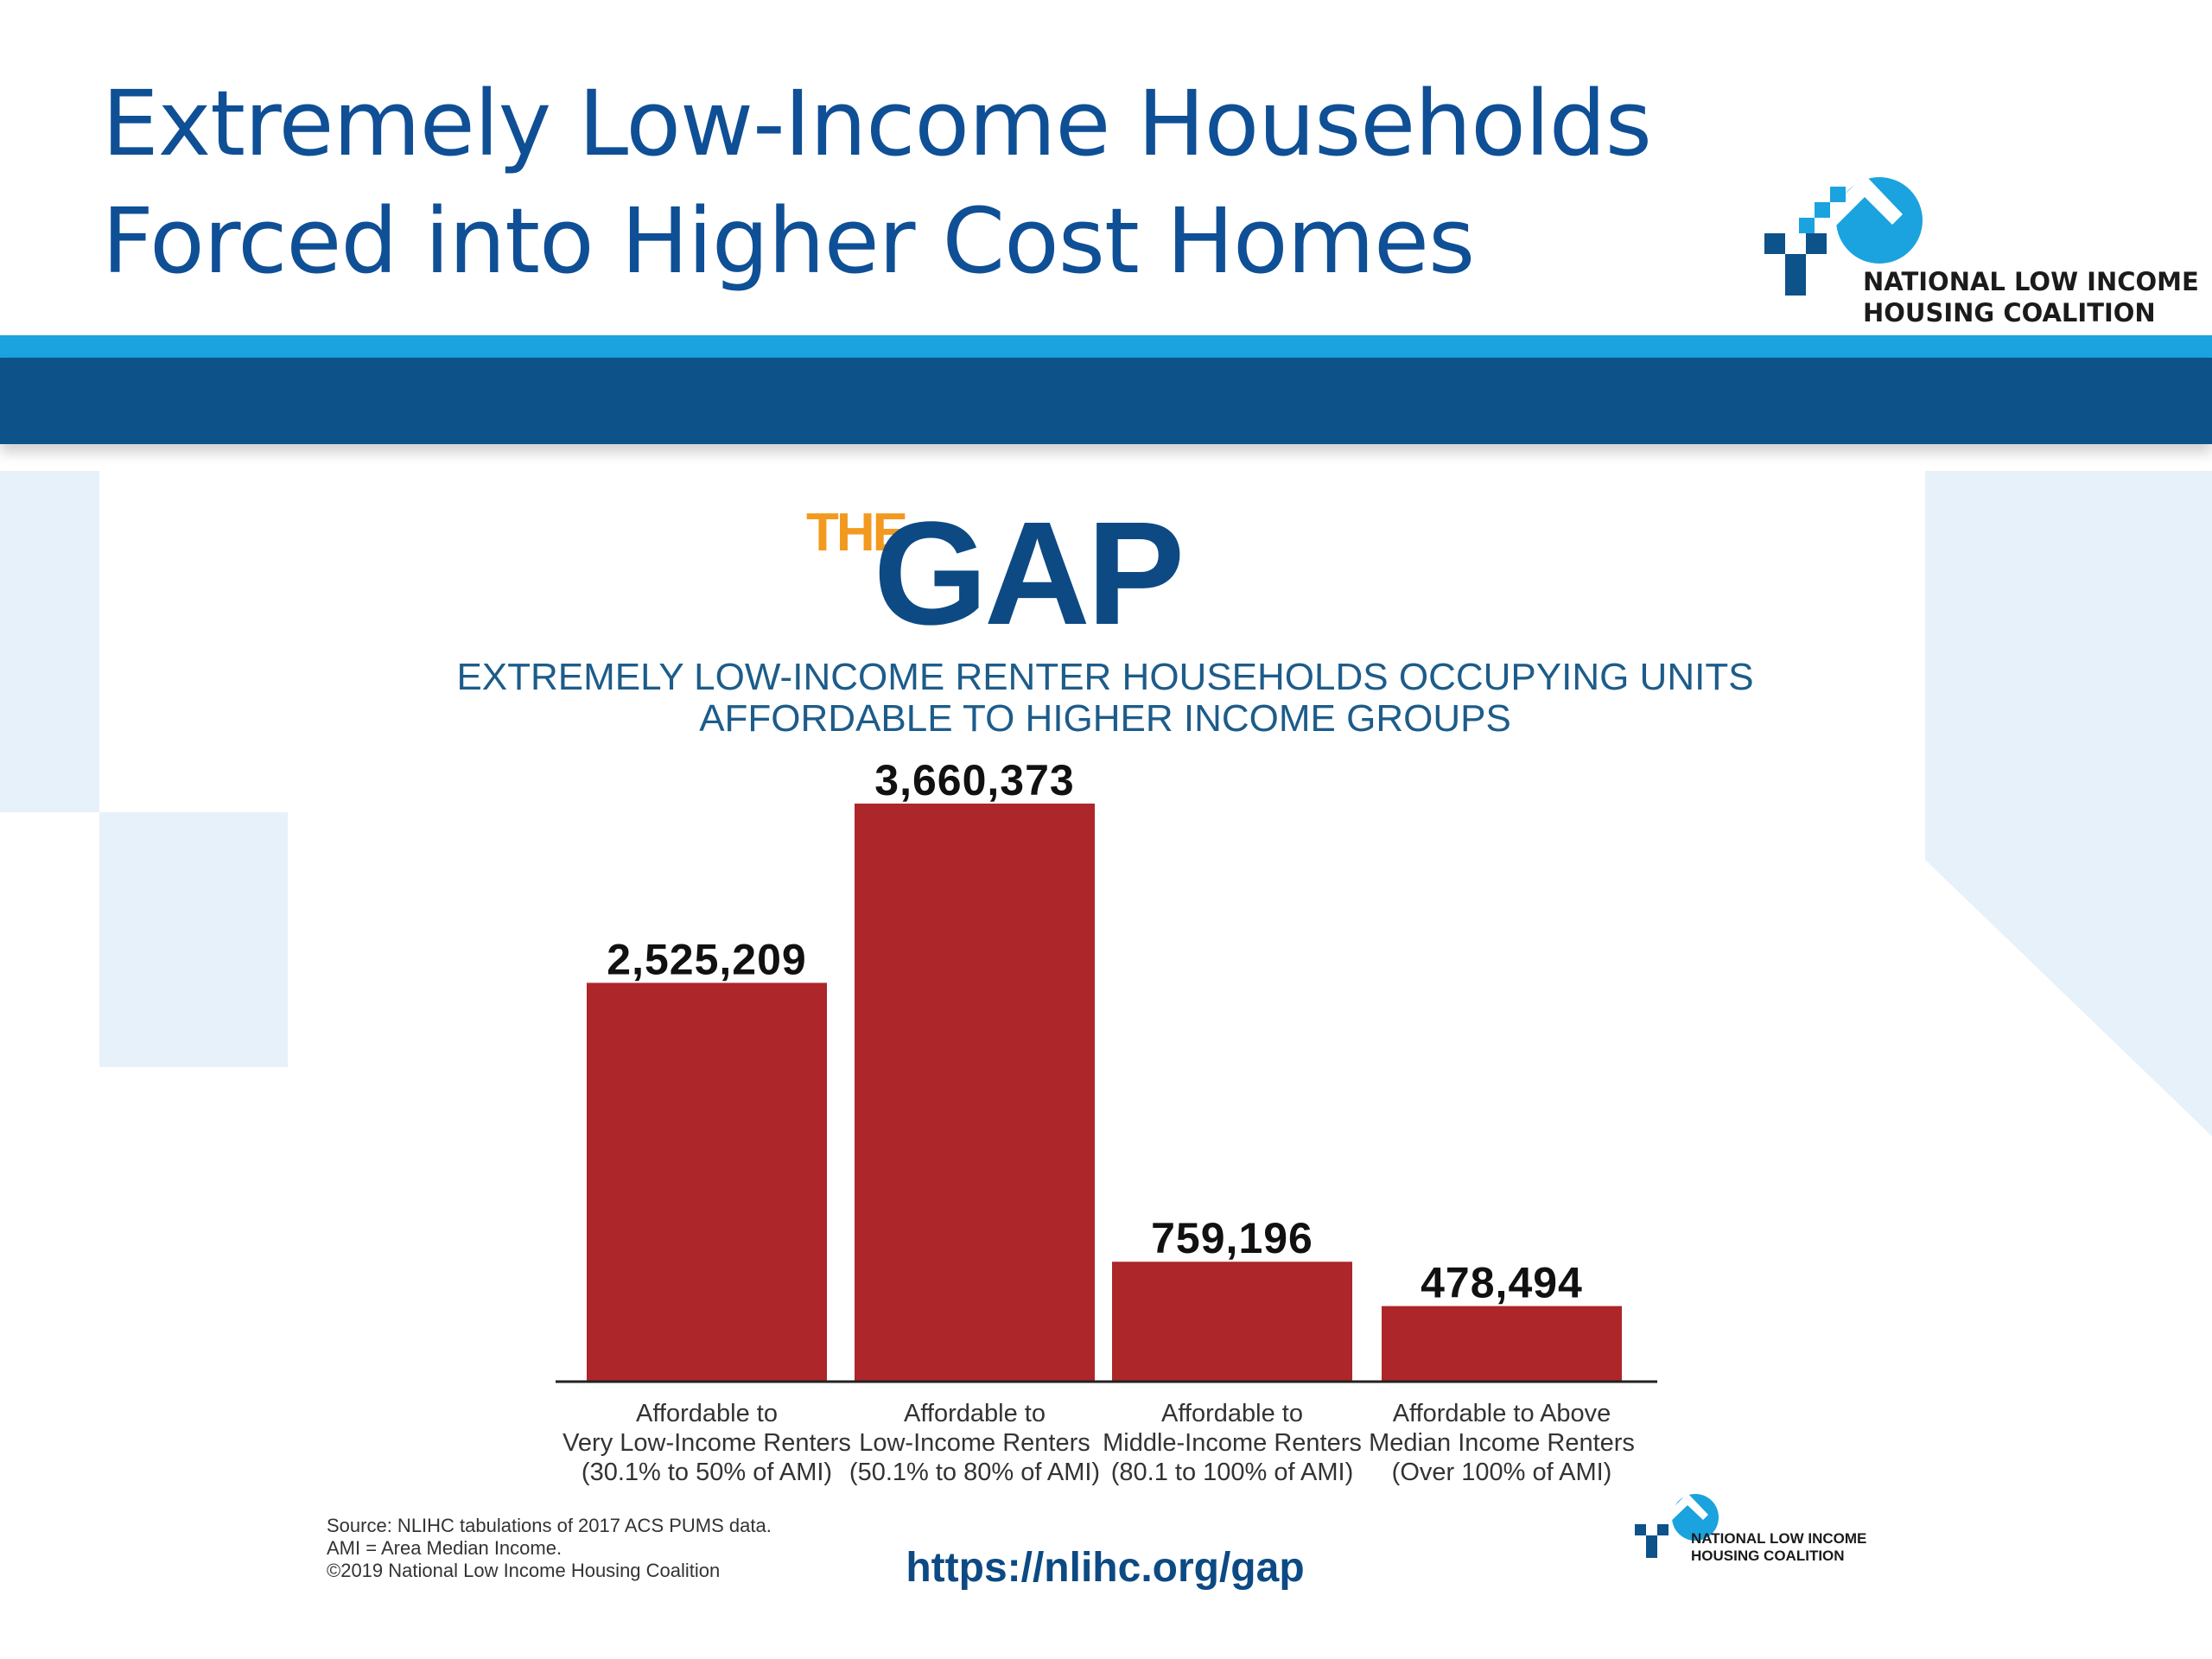  I want to click on category-label-3-line-2: Middle-Income Renters, so click(1232, 1443).